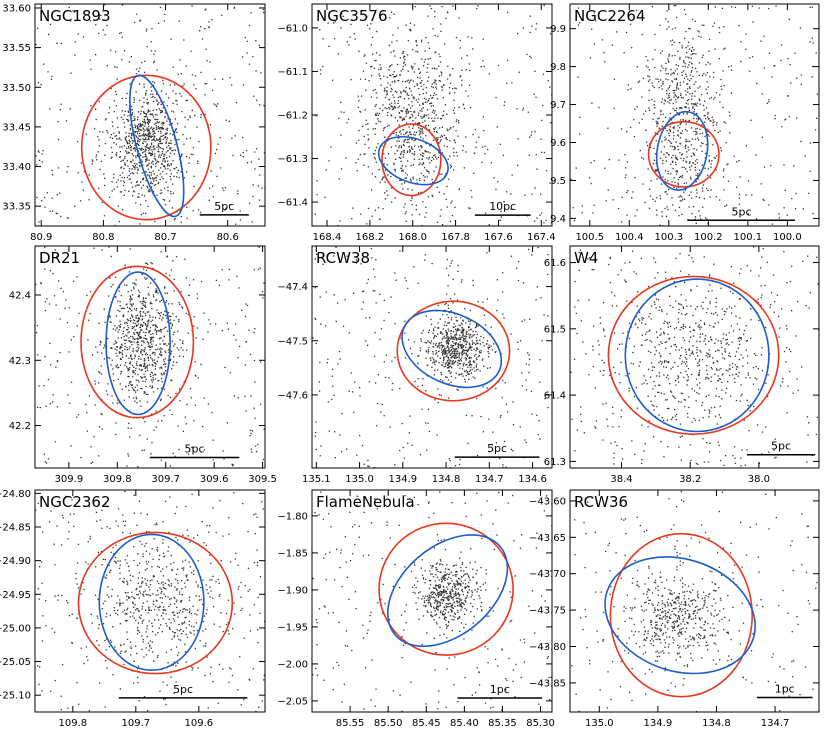  Describe the element at coordinates (413, 160) in the screenshot. I see `blue-ellipse` at that location.